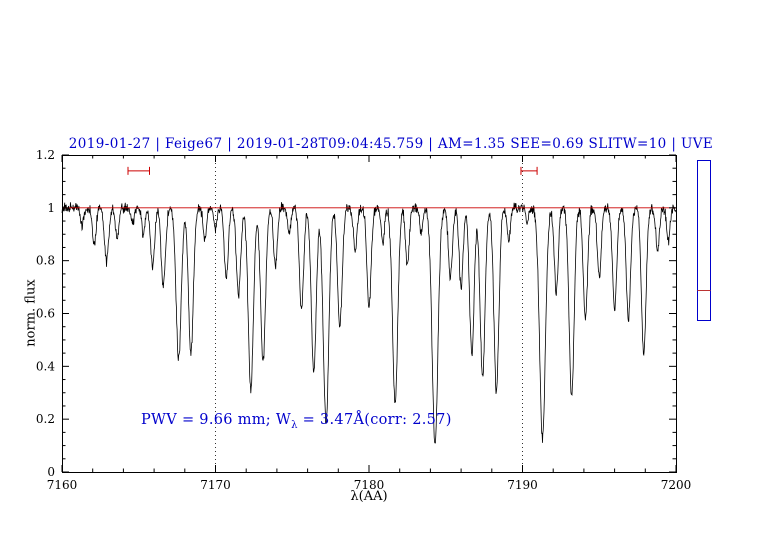 Image resolution: width=782 pixels, height=542 pixels. What do you see at coordinates (45, 155) in the screenshot?
I see `y-tick-label: 1.2` at bounding box center [45, 155].